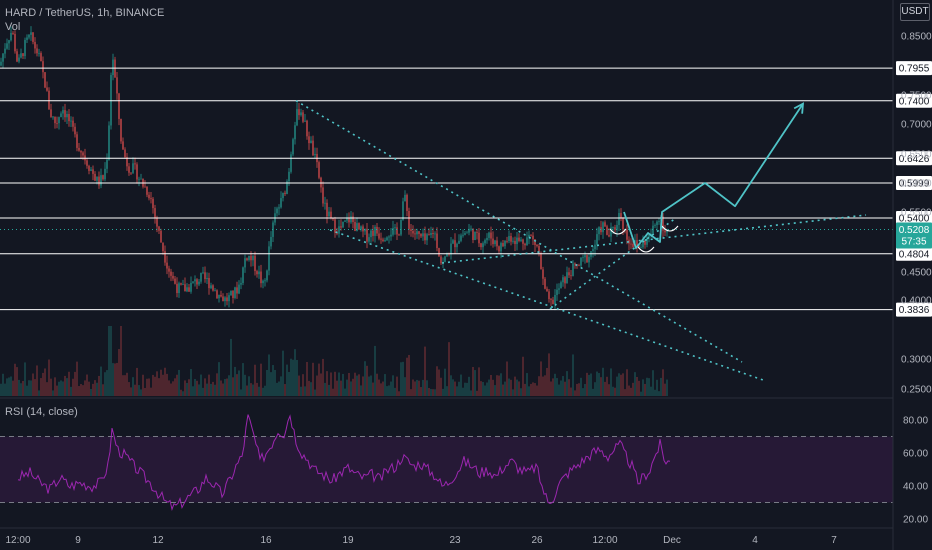 The image size is (932, 550). What do you see at coordinates (915, 487) in the screenshot?
I see `rsi-tick-label: 40.00` at bounding box center [915, 487].